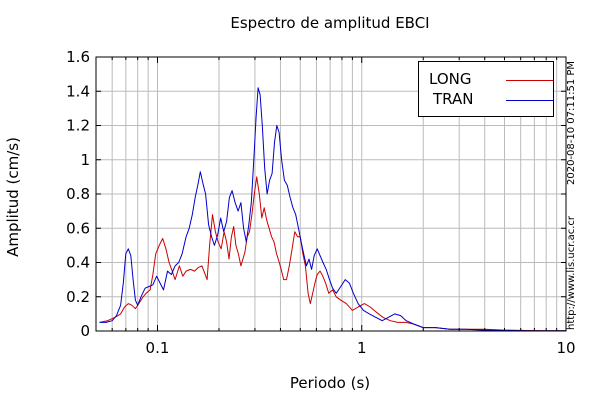  Describe the element at coordinates (78, 297) in the screenshot. I see `y-tick-label: 0.2` at that location.